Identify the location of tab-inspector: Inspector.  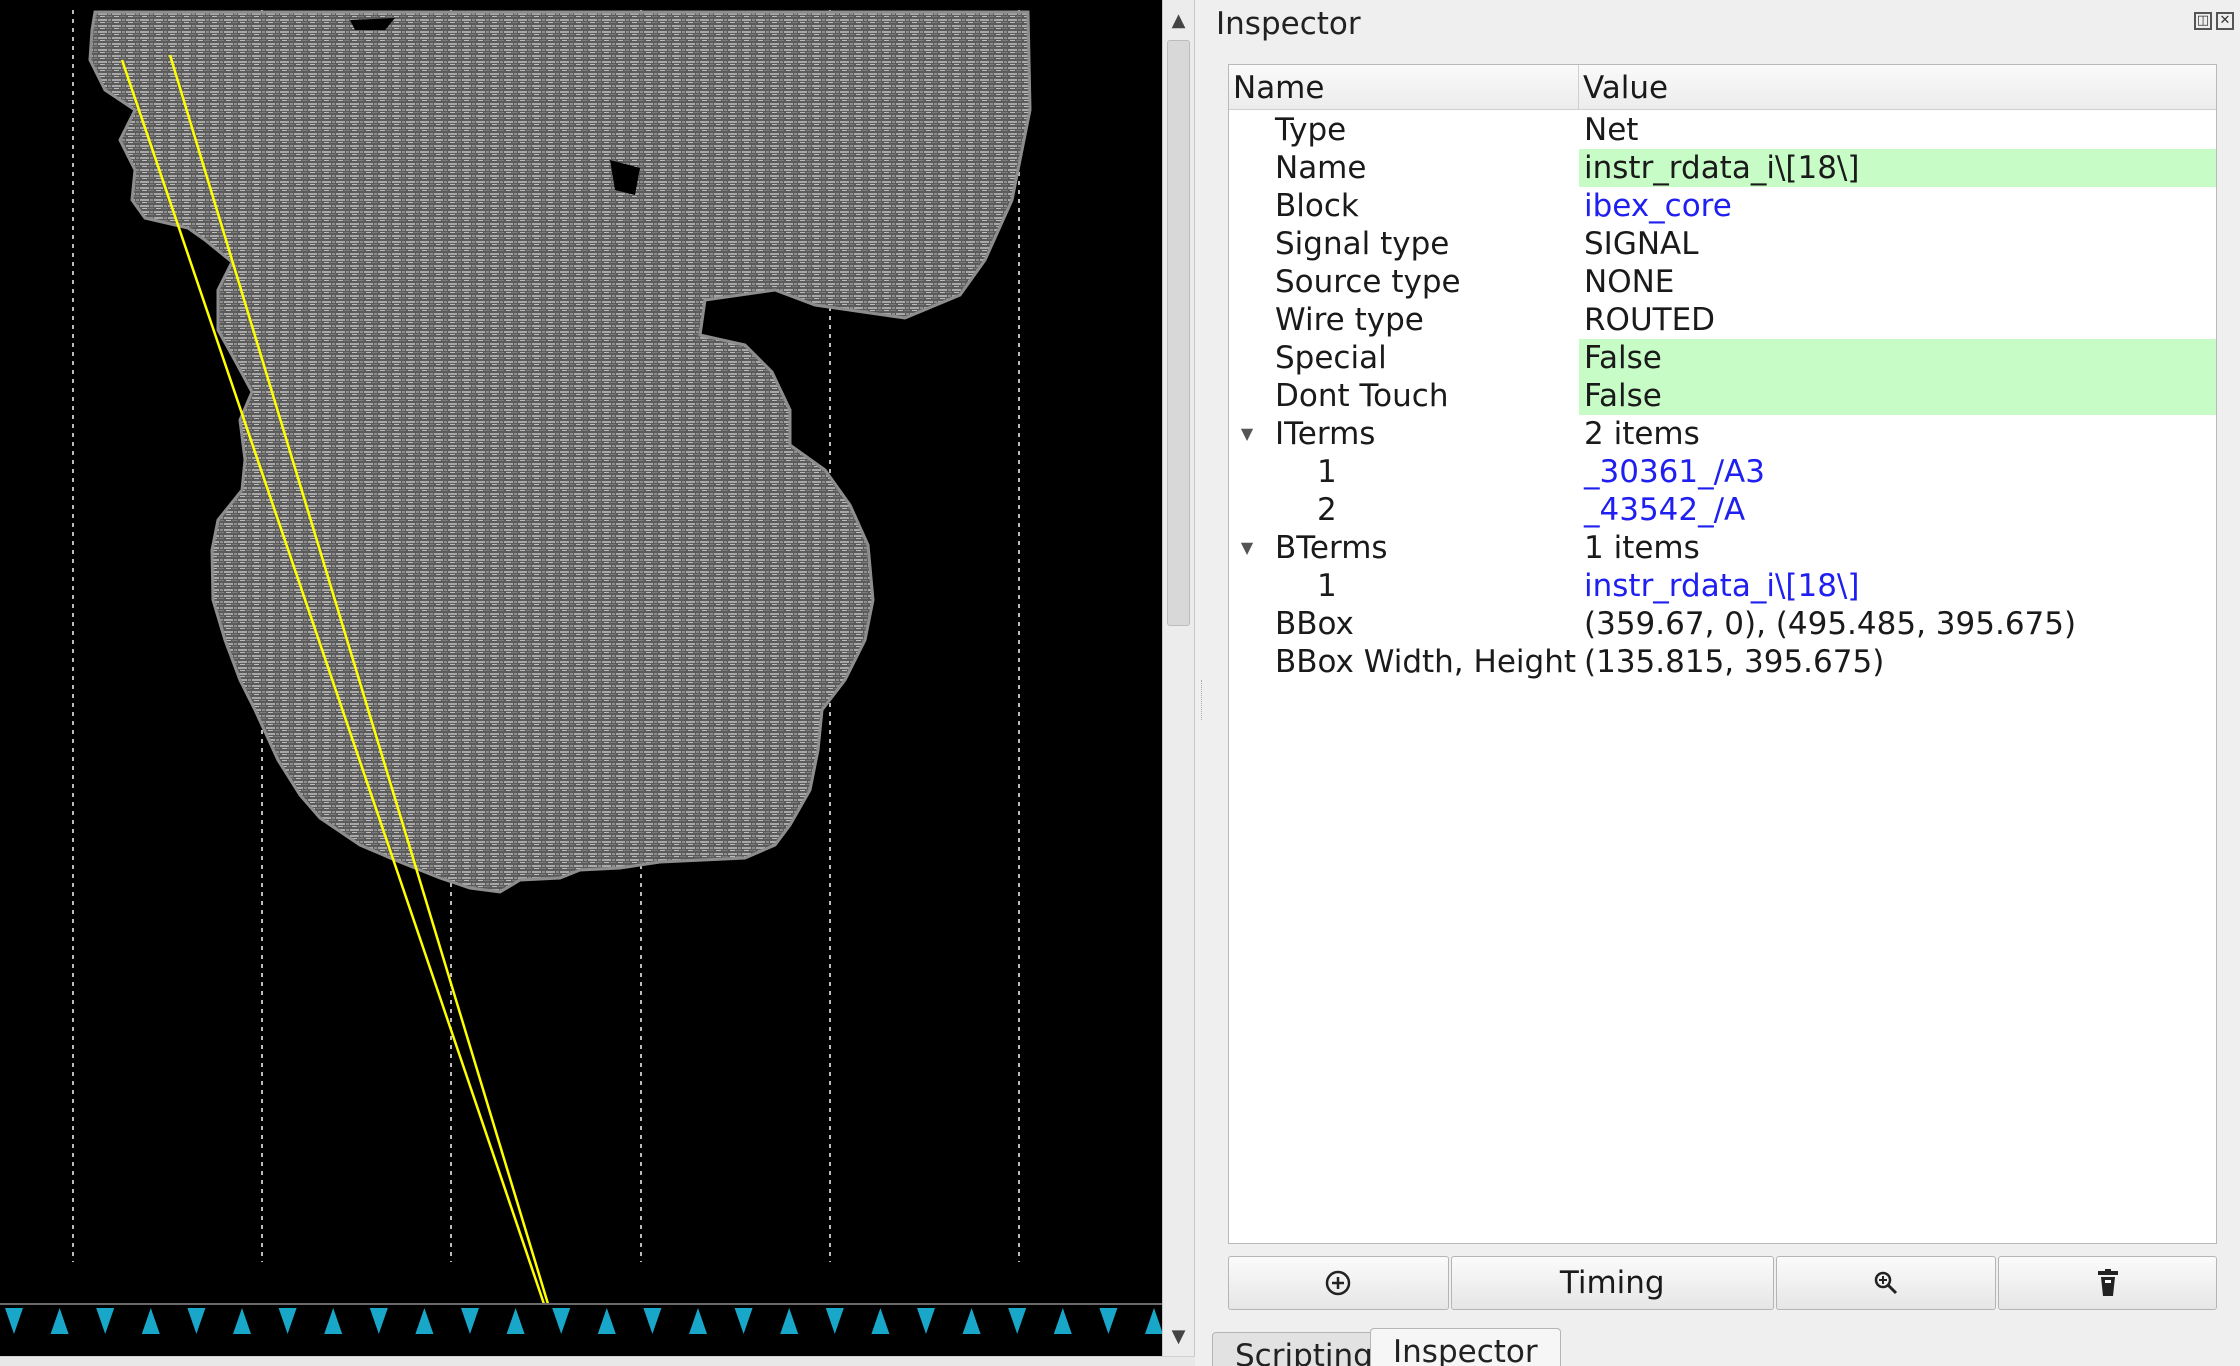
(1465, 1347).